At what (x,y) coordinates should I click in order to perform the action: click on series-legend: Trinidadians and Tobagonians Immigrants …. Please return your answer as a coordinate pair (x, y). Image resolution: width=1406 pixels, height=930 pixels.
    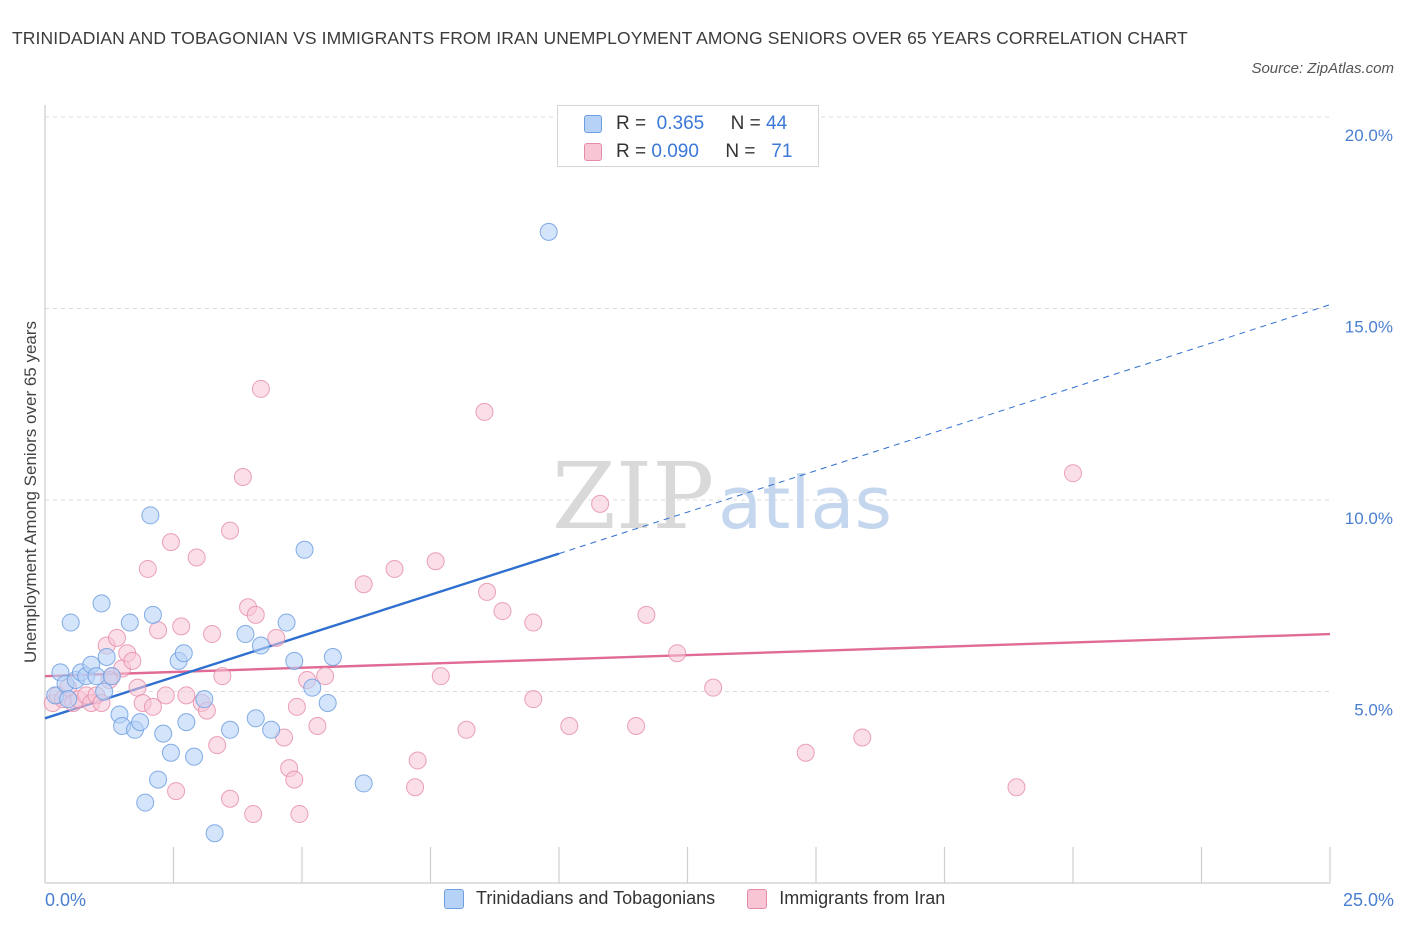
    Looking at the image, I should click on (710, 898).